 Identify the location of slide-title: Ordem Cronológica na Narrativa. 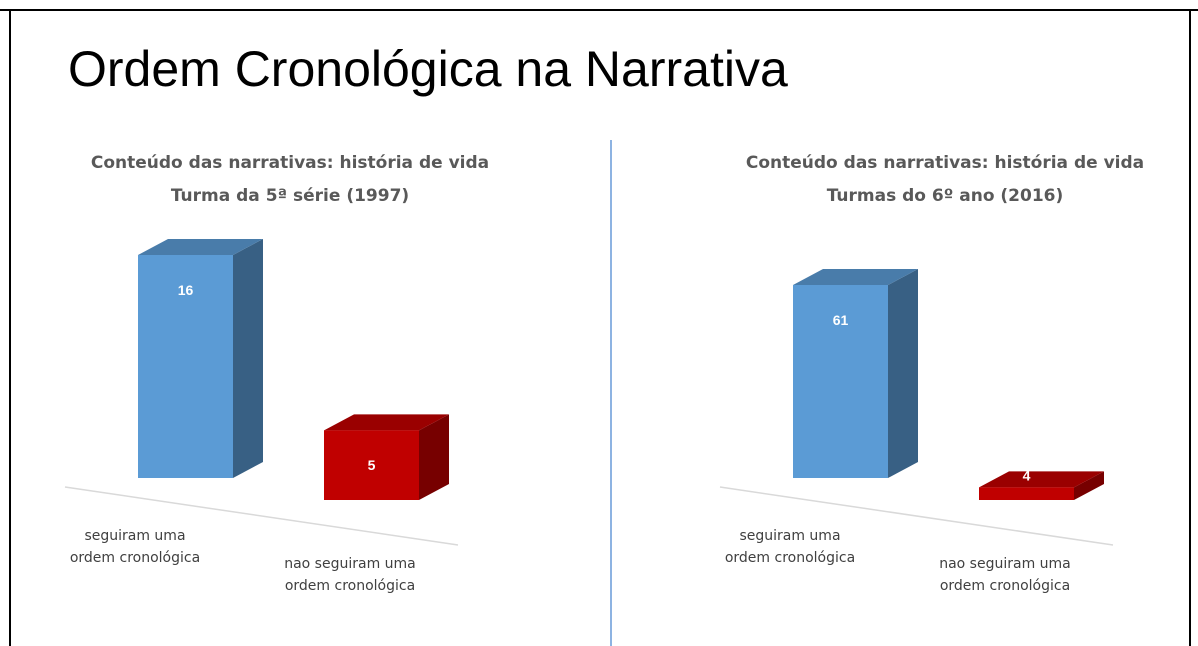
(428, 69).